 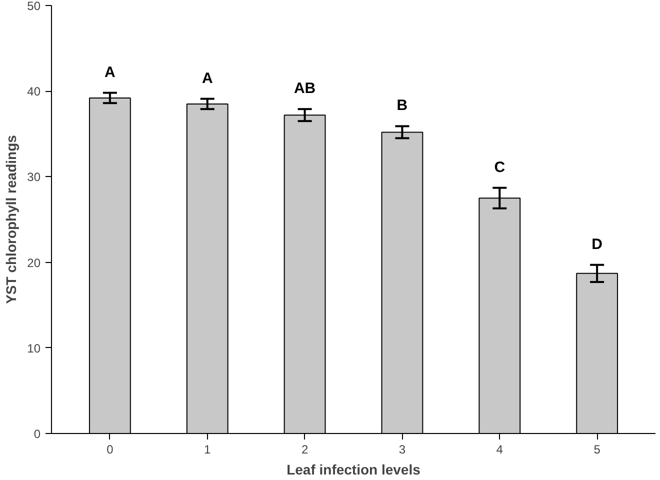 What do you see at coordinates (402, 449) in the screenshot?
I see `x-tick-label: 3` at bounding box center [402, 449].